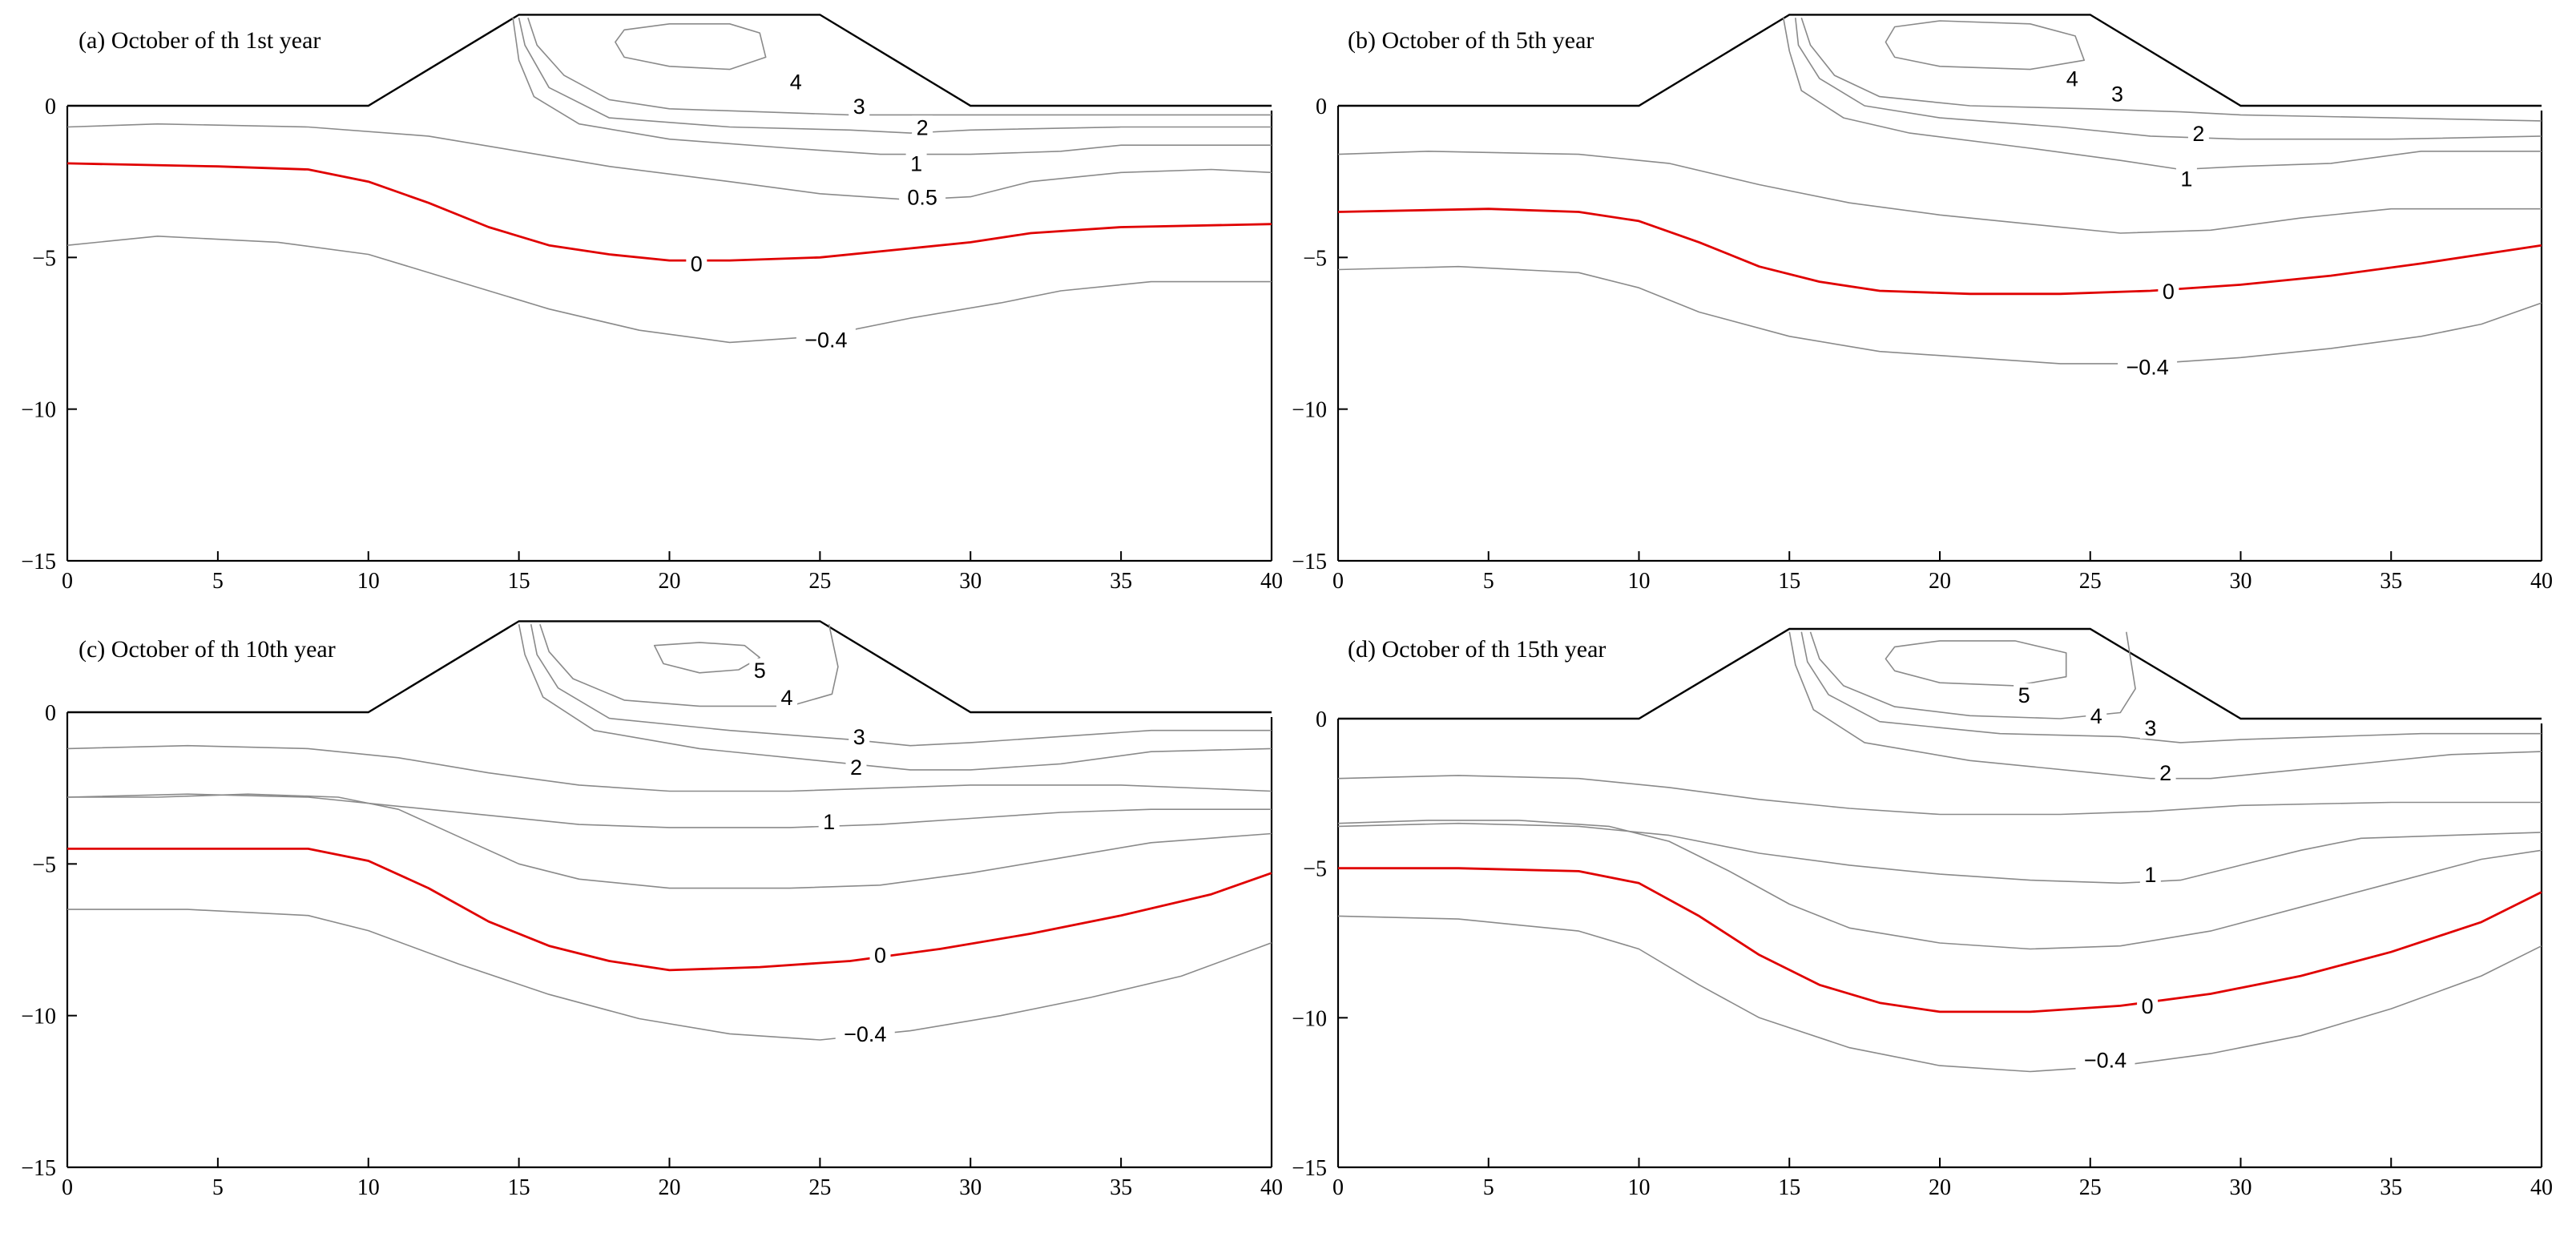  Describe the element at coordinates (67, 1187) in the screenshot. I see `x-tick-label: 0` at that location.